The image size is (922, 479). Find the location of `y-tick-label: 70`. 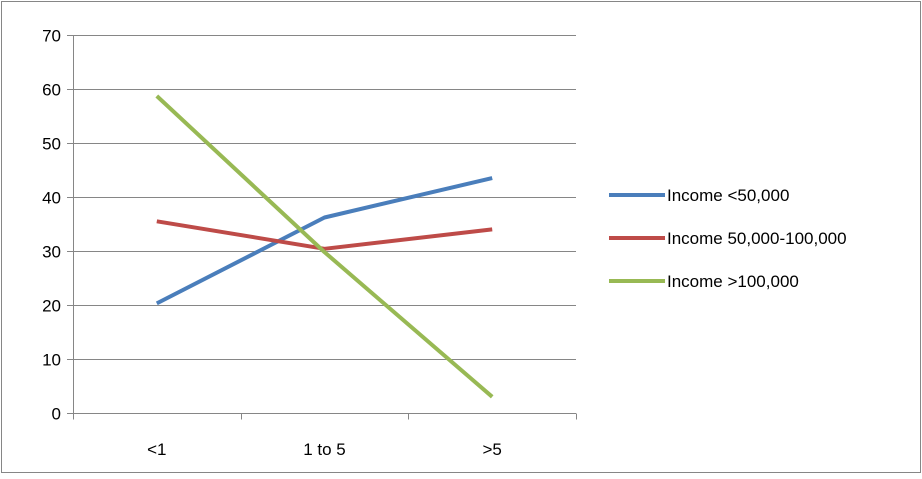

y-tick-label: 70 is located at coordinates (51, 36).